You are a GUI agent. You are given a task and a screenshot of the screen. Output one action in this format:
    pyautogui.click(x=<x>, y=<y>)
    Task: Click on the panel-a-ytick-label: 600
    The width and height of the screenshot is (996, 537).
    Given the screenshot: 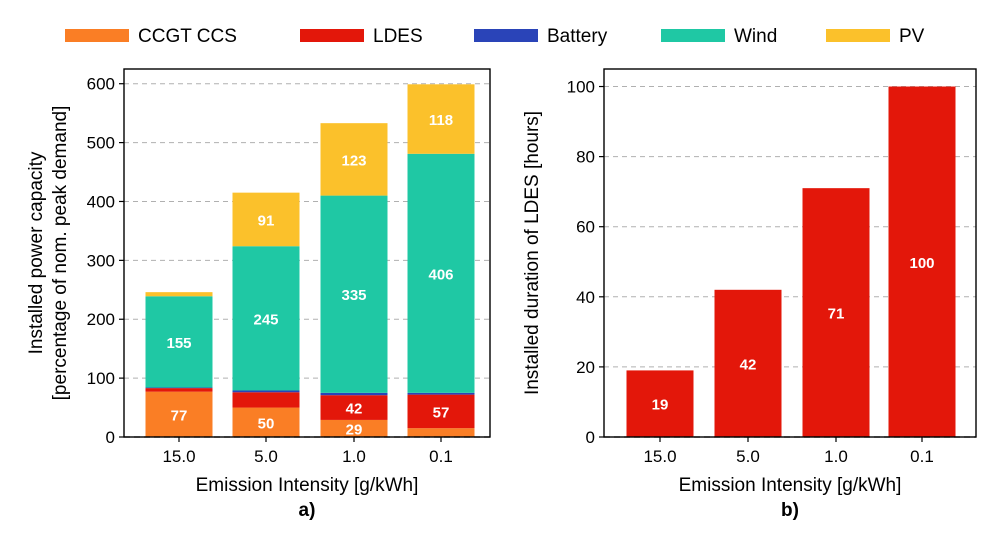 What is the action you would take?
    pyautogui.click(x=101, y=84)
    